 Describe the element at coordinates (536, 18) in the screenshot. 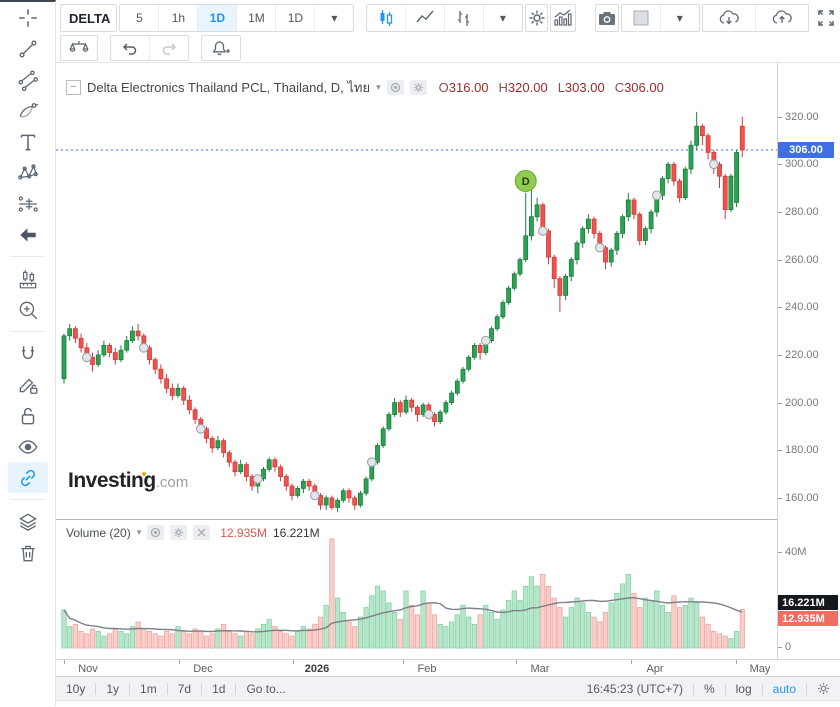

I see `settings-button` at that location.